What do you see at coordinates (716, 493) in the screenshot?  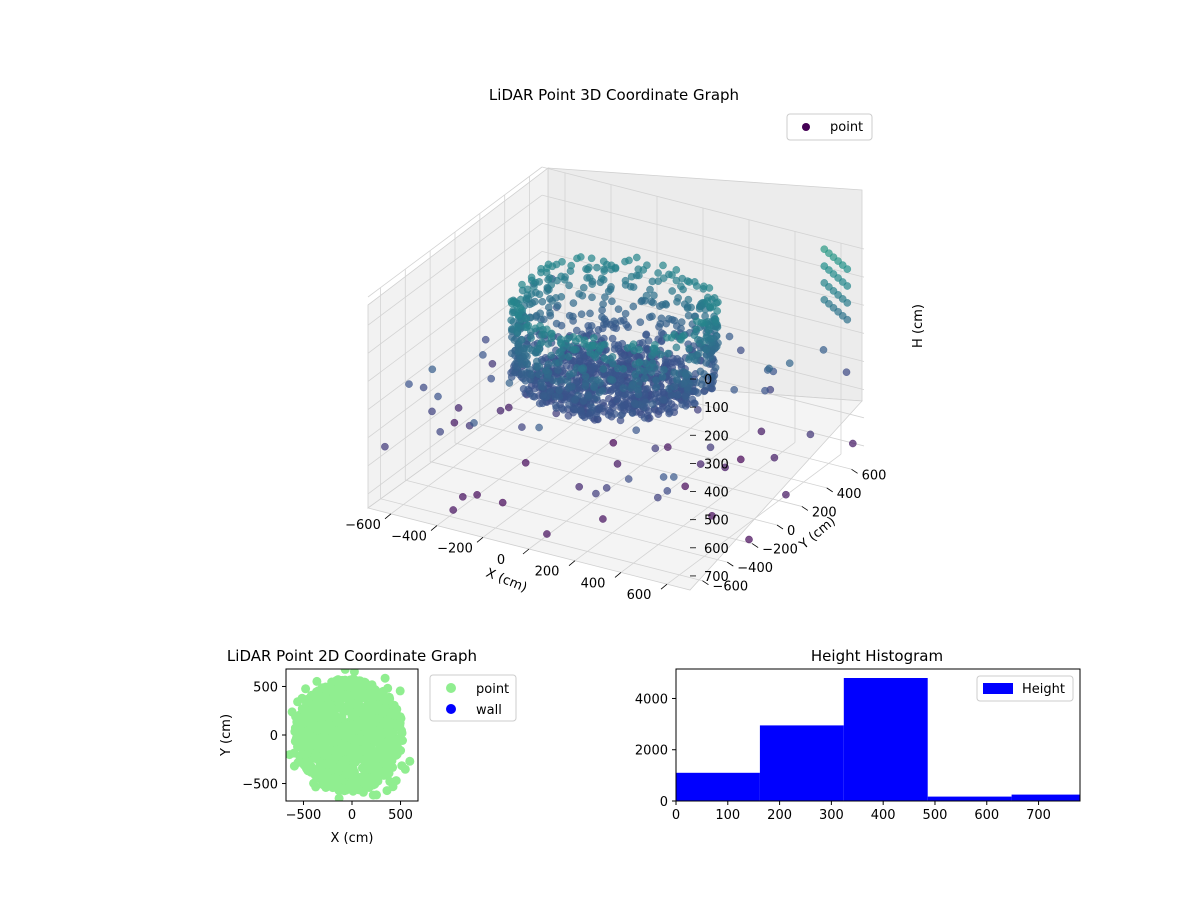 I see `z-tick-label: 400` at bounding box center [716, 493].